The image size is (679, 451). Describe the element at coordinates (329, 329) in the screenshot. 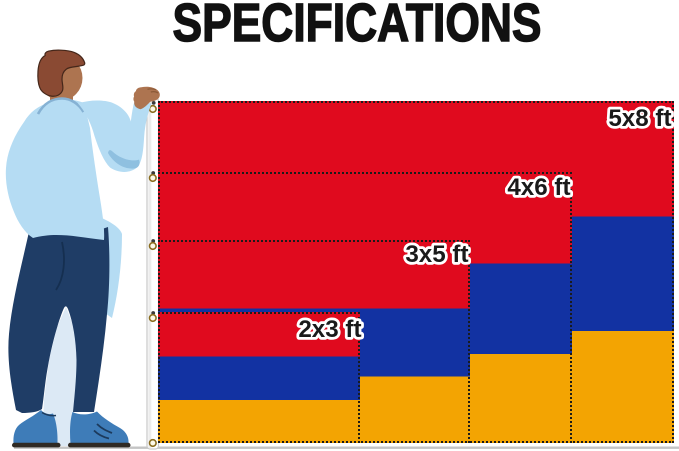

I see `svg-text: 2x3 ft` at that location.